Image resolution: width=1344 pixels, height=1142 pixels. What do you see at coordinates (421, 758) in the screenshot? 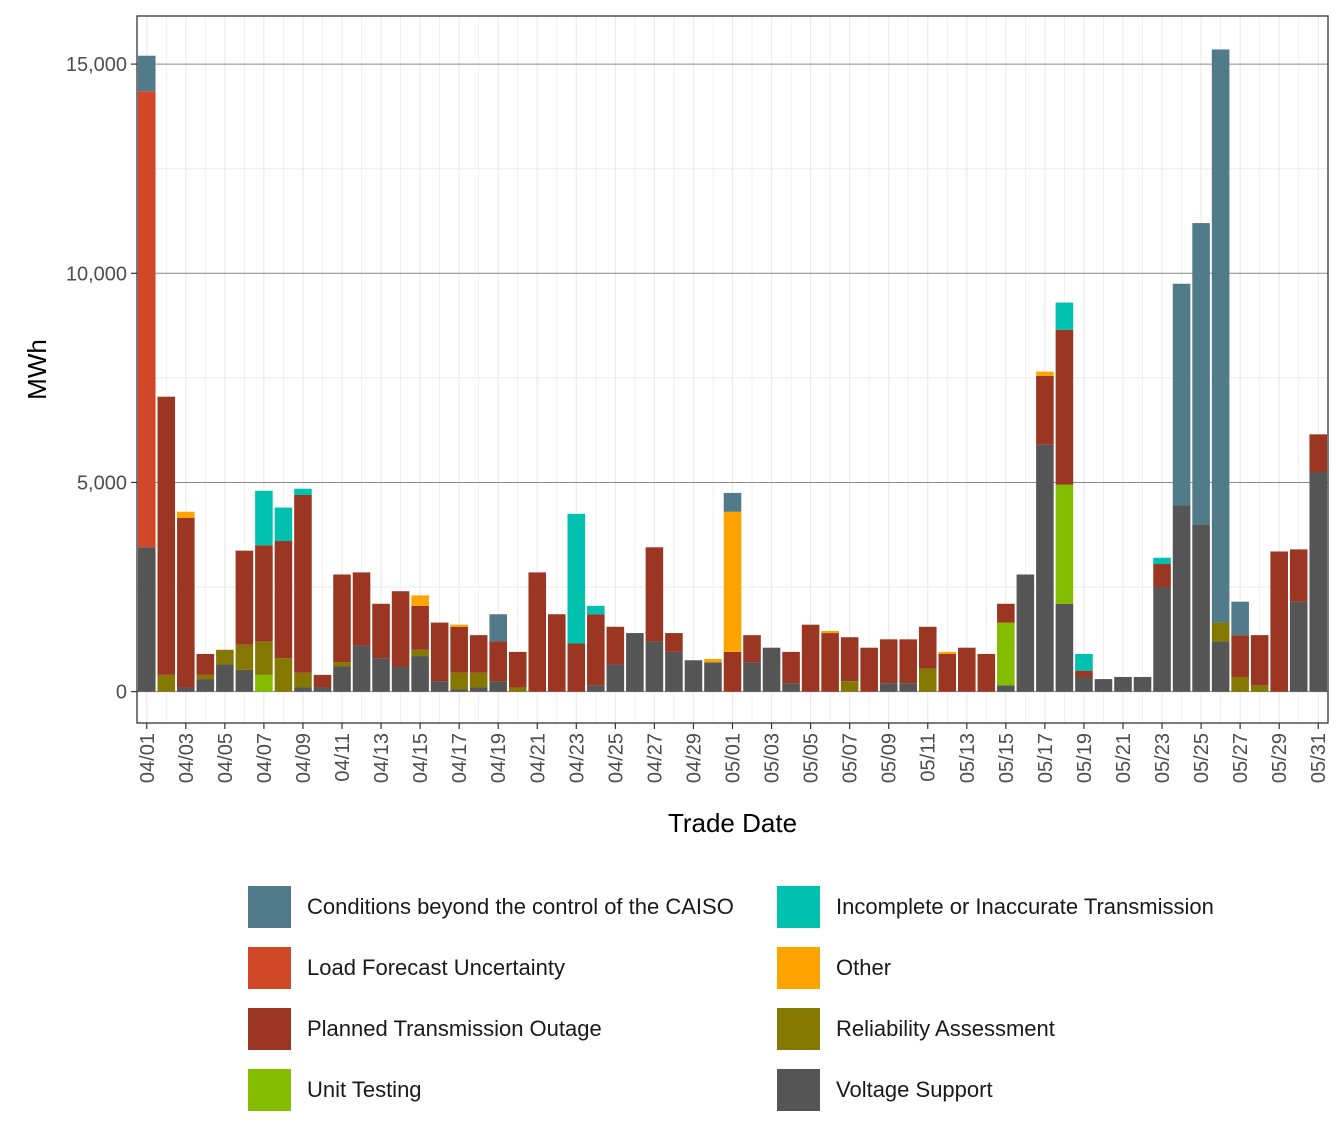
I see `x-tick-label: 04/15` at bounding box center [421, 758].